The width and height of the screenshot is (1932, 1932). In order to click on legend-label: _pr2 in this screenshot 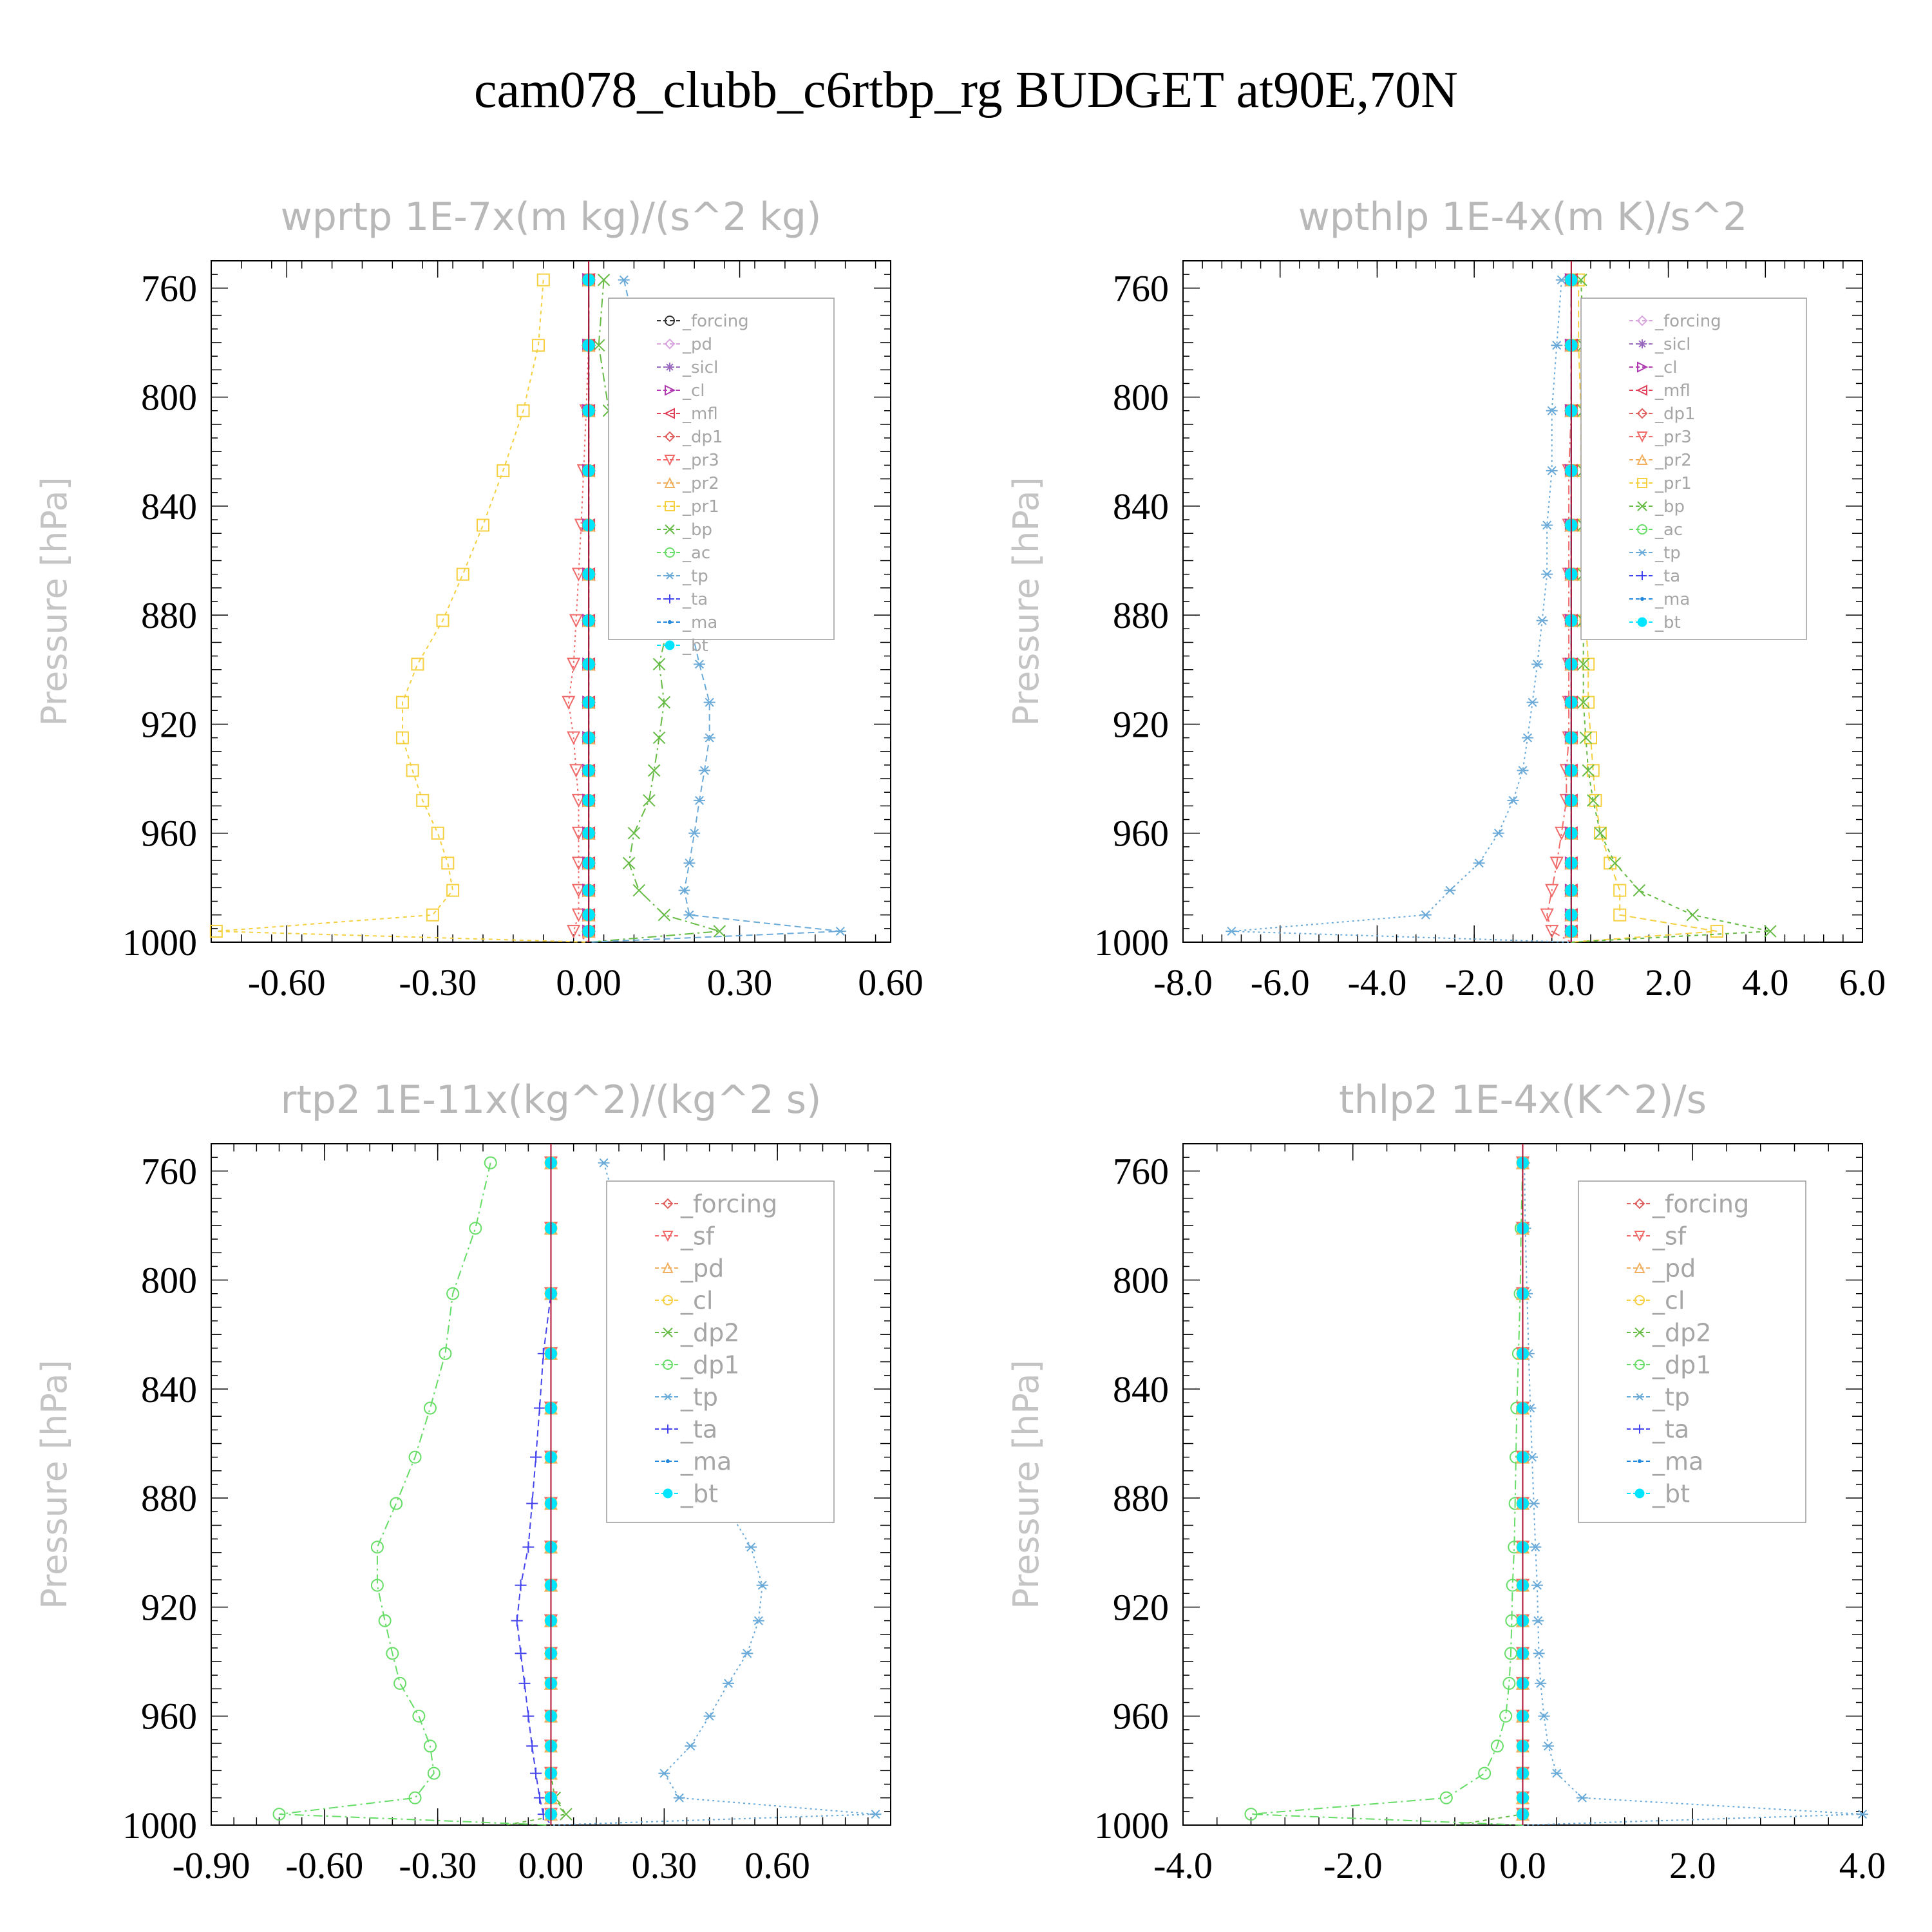, I will do `click(700, 483)`.